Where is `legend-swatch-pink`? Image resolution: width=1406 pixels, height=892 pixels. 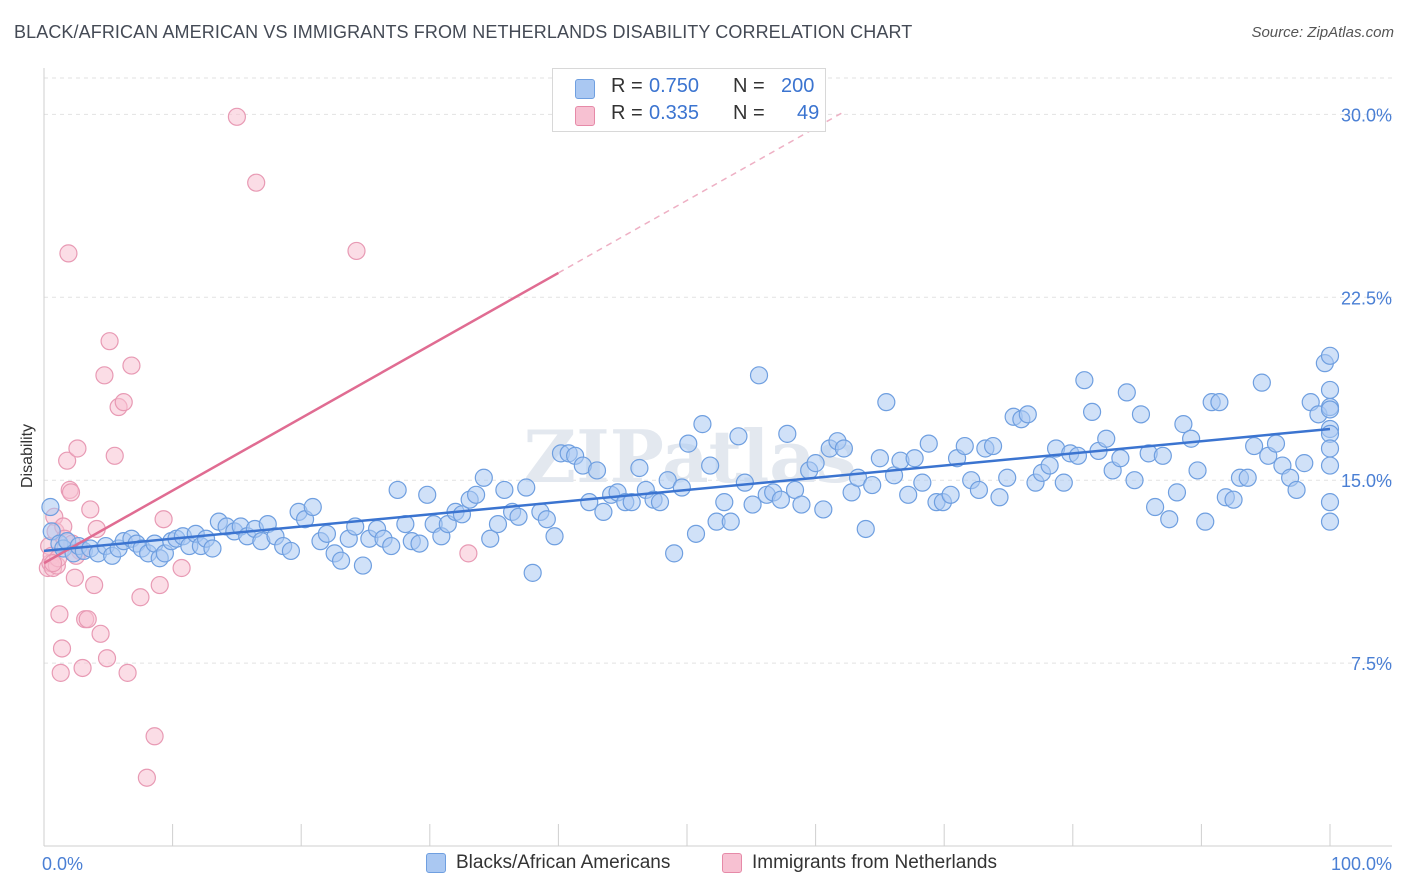 legend-swatch-pink is located at coordinates (585, 116).